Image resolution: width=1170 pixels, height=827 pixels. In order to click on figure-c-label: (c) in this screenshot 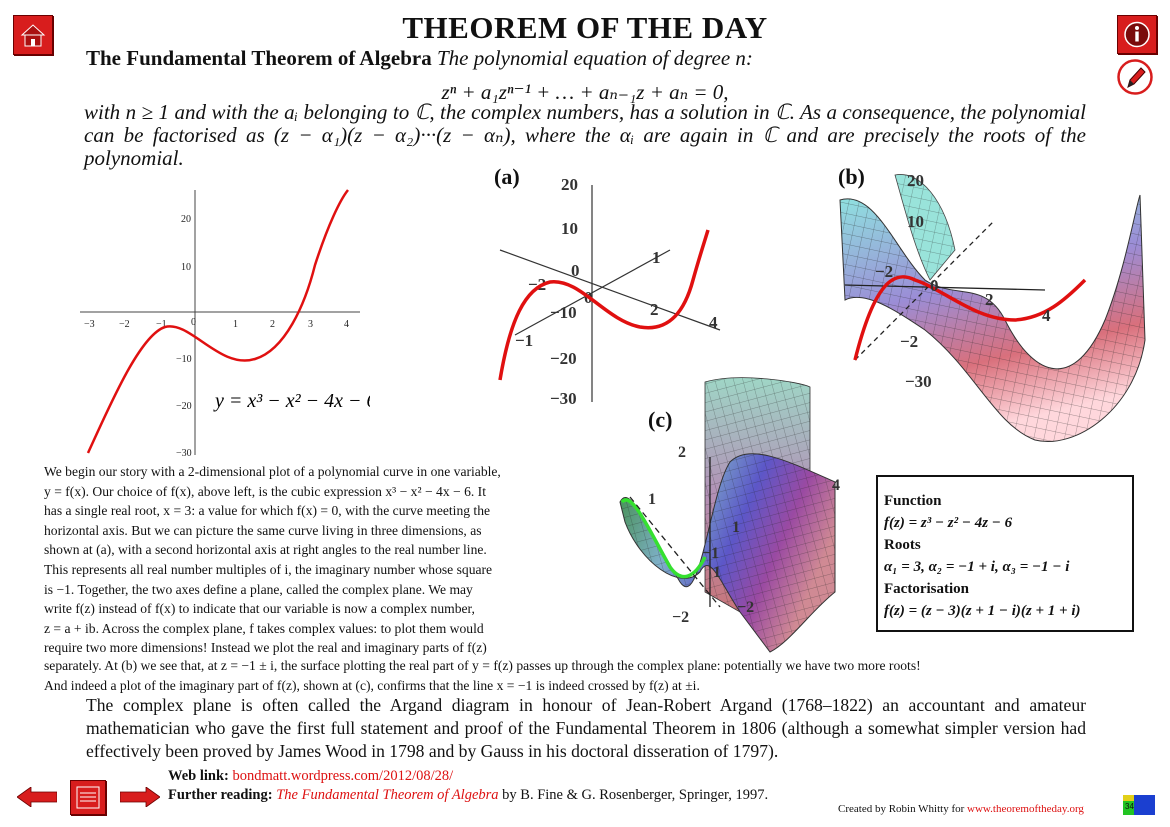, I will do `click(660, 419)`.